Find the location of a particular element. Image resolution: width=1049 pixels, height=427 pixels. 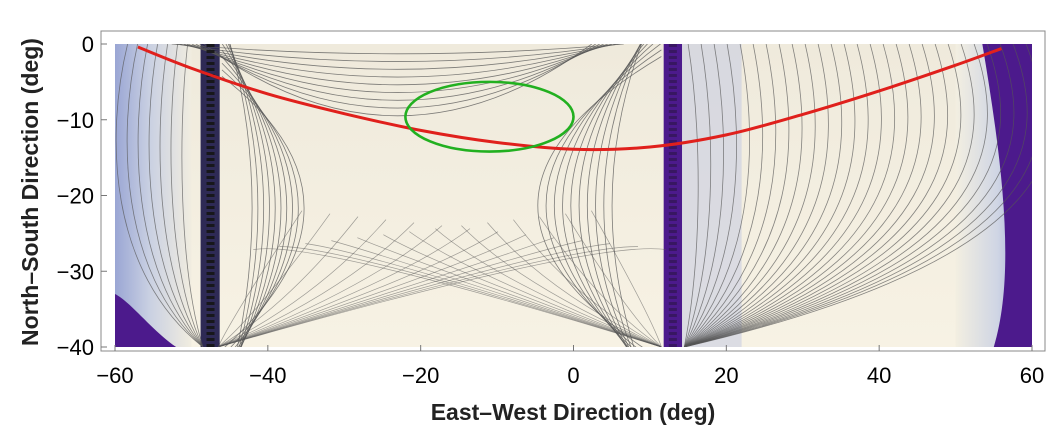

x-tick-label: 20 is located at coordinates (726, 375).